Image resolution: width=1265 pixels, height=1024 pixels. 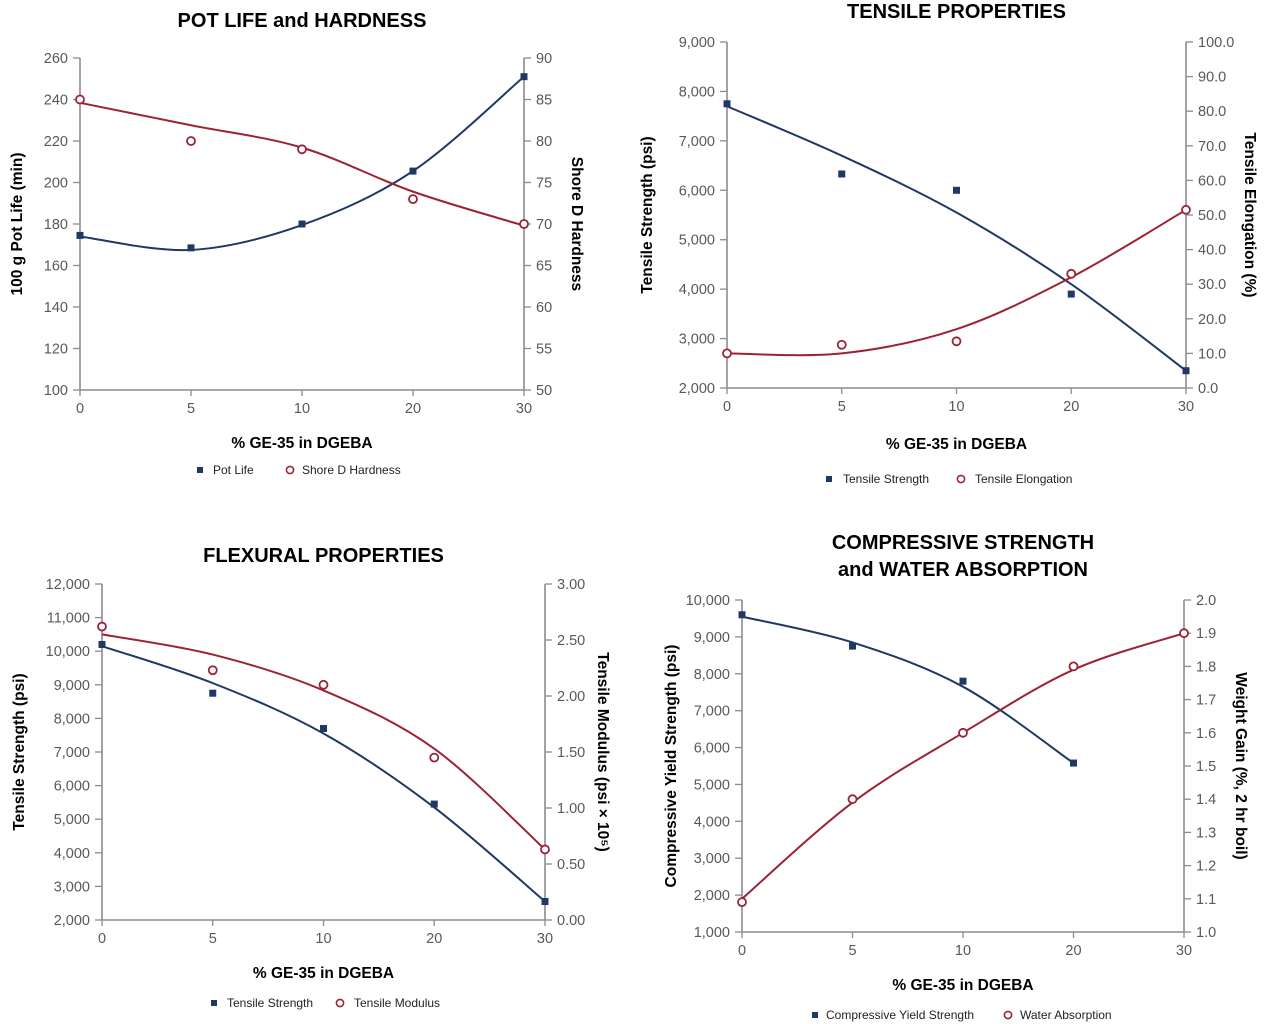 I want to click on legend-label: Tensile Elongation, so click(x=1023, y=479).